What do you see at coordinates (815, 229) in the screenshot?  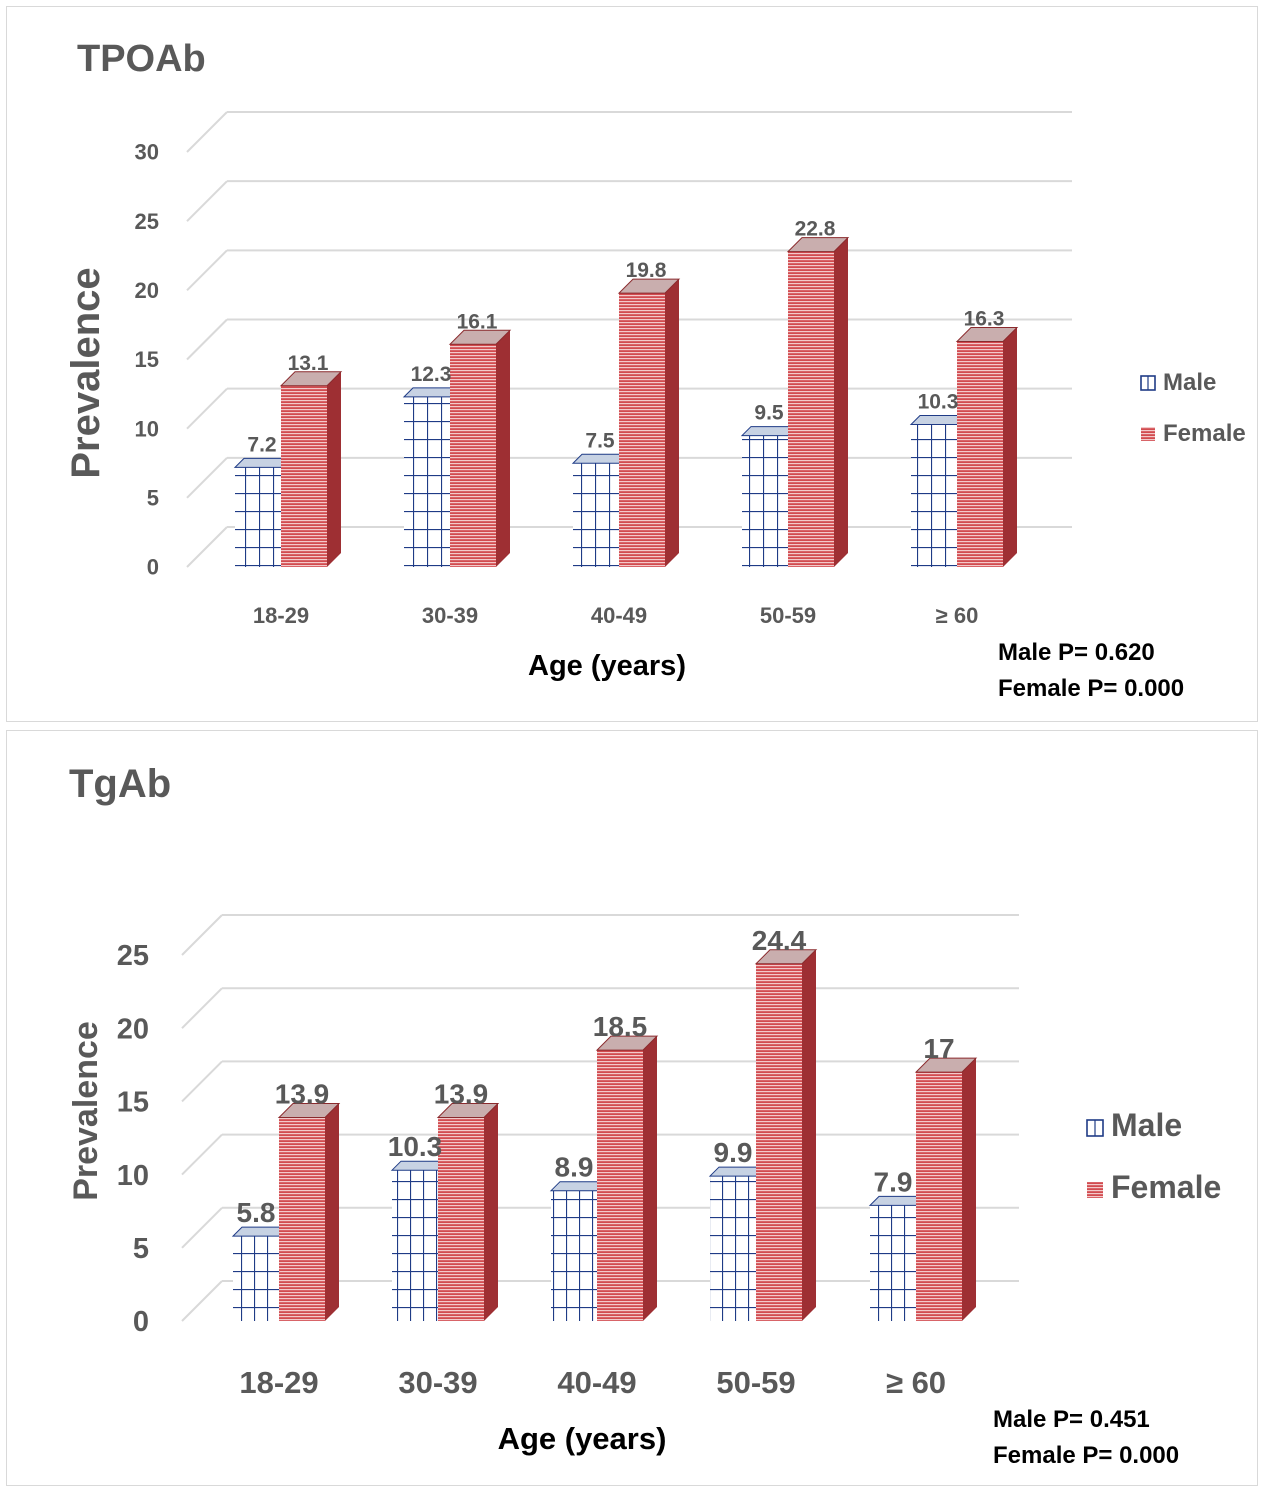 I see `female-value-label: 22.8` at bounding box center [815, 229].